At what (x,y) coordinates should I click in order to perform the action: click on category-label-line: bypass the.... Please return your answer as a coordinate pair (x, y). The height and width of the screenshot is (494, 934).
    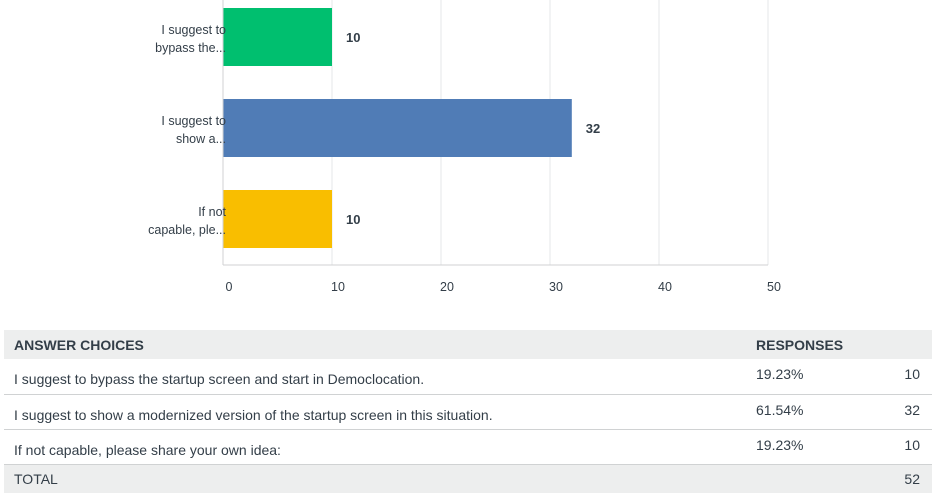
    Looking at the image, I should click on (190, 48).